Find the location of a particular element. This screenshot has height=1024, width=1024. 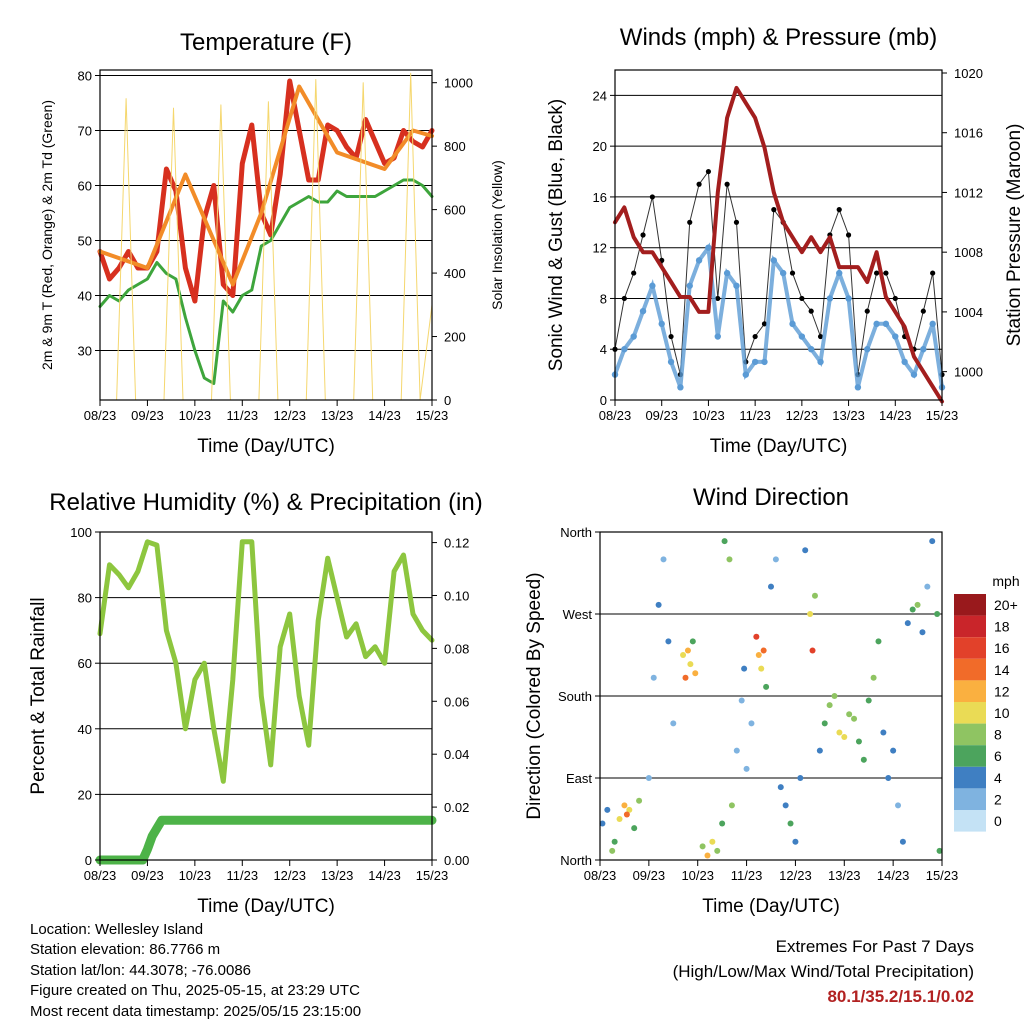

panel4-ytick-label: East is located at coordinates (579, 778).